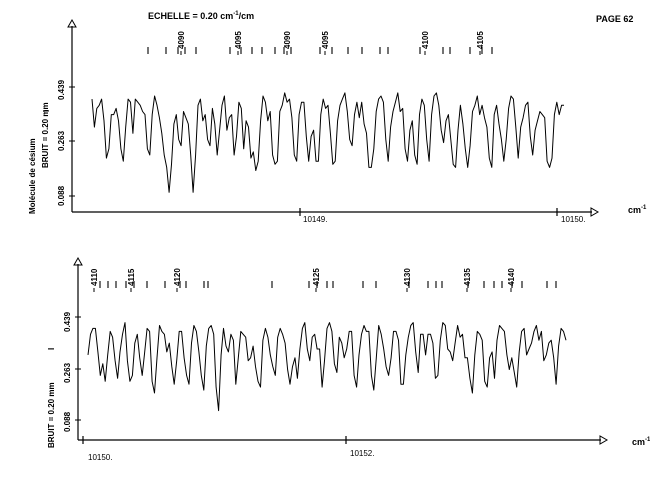  I want to click on line-number-label: 4105, so click(480, 40).